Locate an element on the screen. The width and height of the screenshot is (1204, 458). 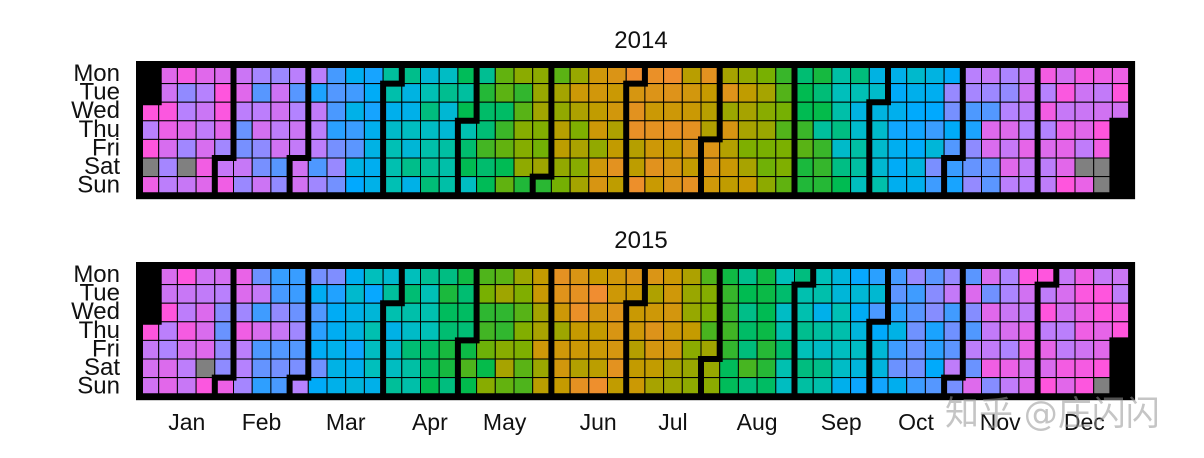
month-label-nov: Nov is located at coordinates (1000, 422).